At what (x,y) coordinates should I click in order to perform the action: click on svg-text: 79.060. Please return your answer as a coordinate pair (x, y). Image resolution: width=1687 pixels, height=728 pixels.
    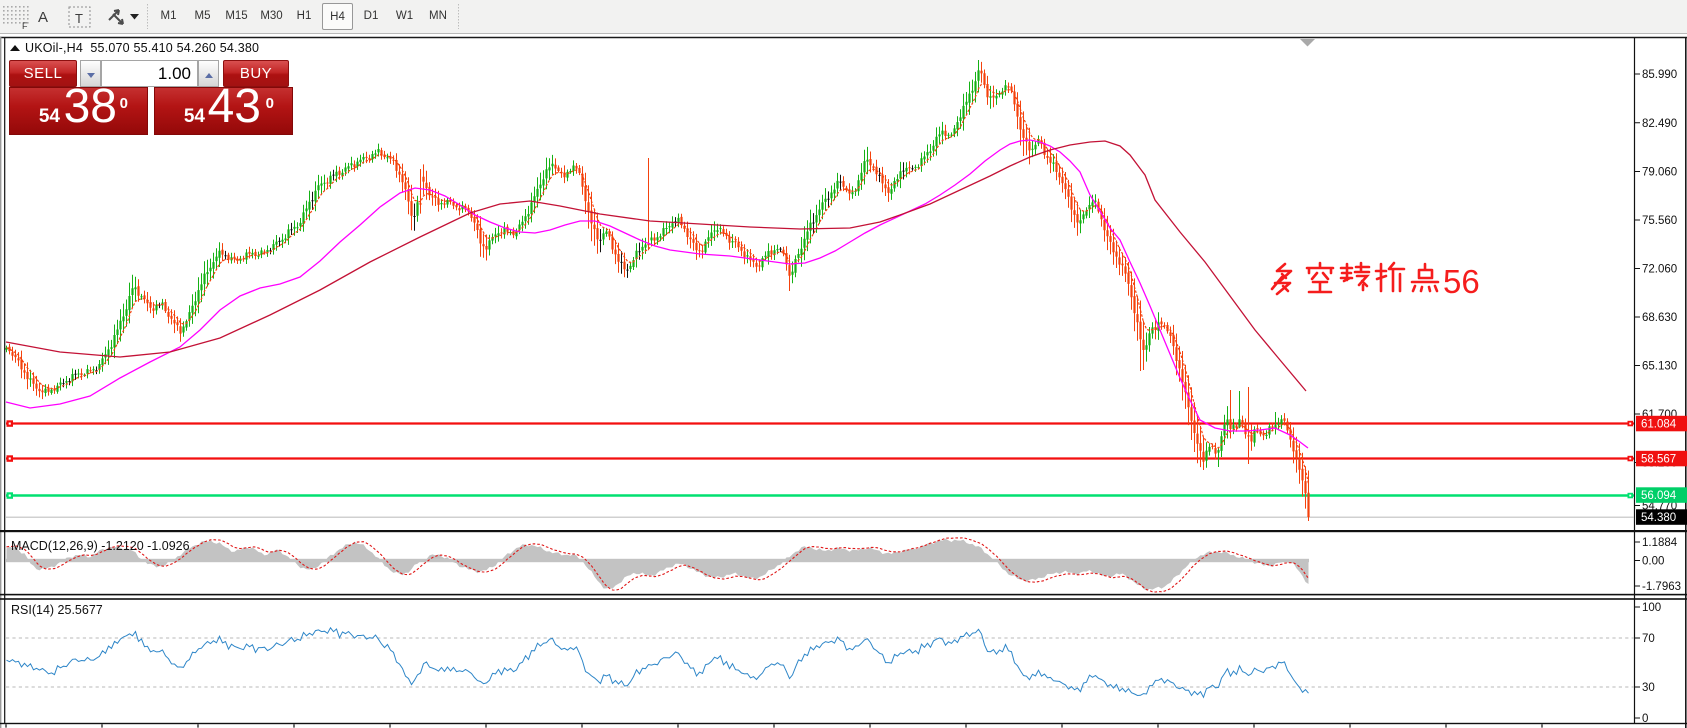
    Looking at the image, I should click on (1659, 173).